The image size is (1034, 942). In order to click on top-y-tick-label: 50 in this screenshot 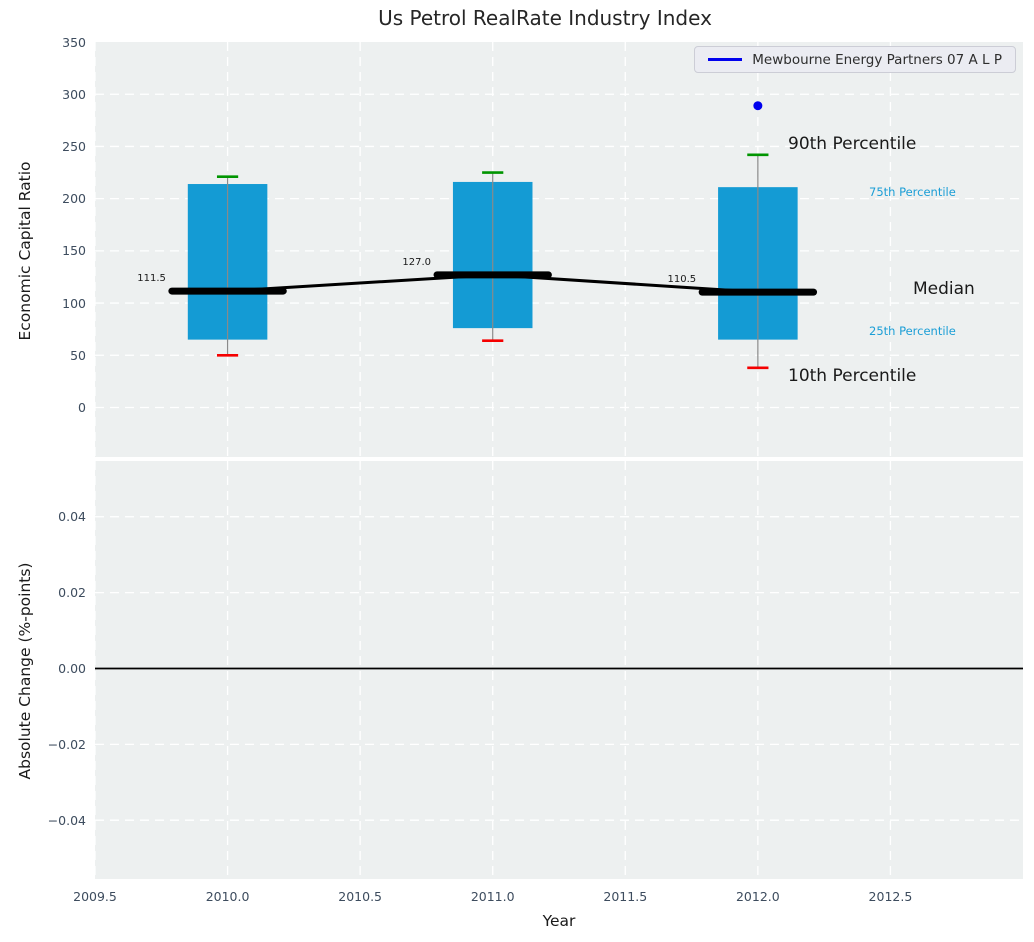, I will do `click(78, 355)`.